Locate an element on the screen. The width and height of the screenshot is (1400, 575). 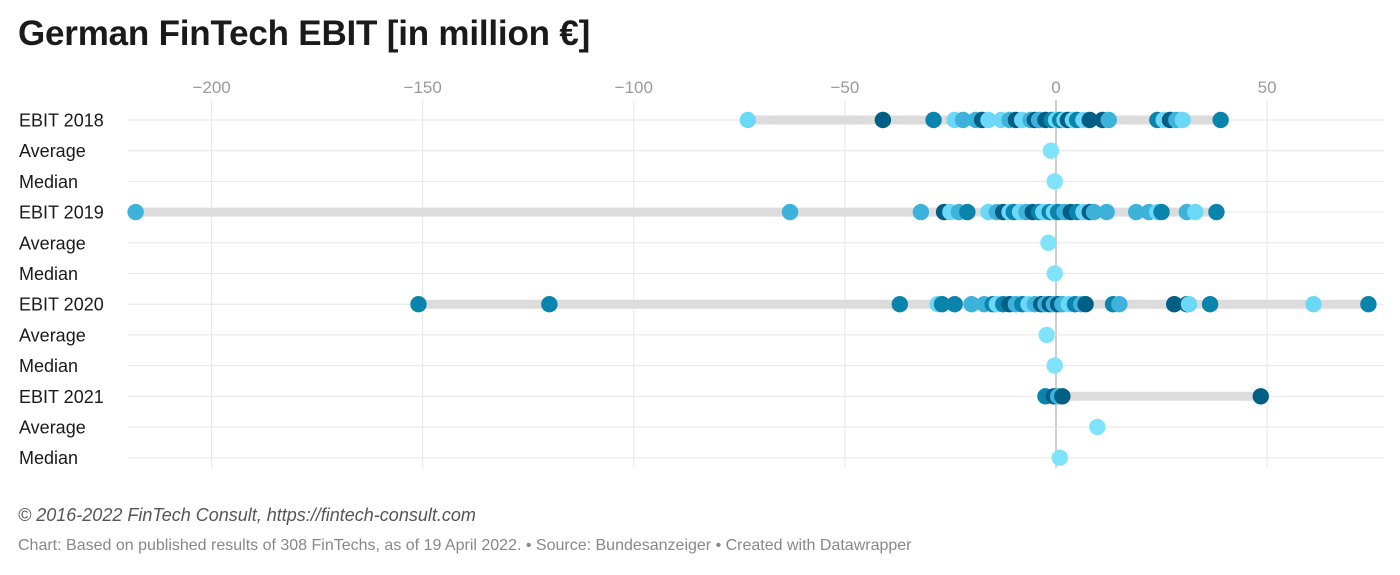
row-label: EBIT 2019 is located at coordinates (61, 213).